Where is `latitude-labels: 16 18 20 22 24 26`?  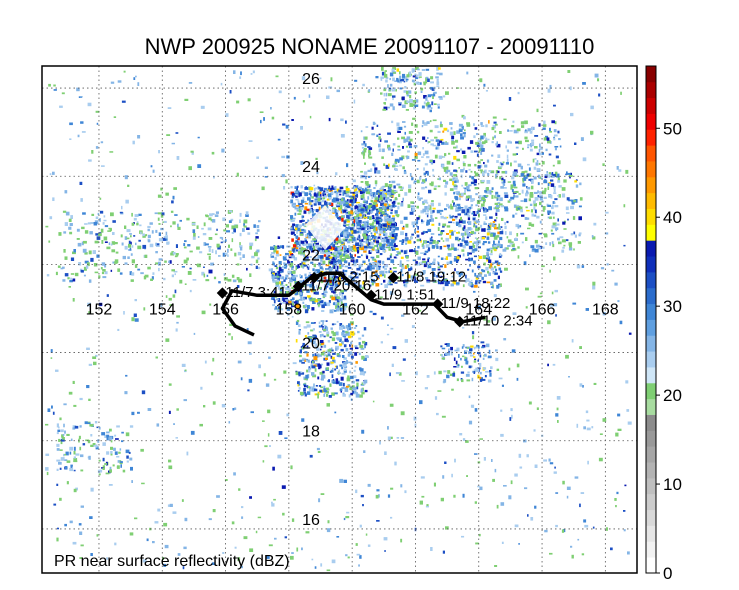 latitude-labels: 16 18 20 22 24 26 is located at coordinates (311, 300).